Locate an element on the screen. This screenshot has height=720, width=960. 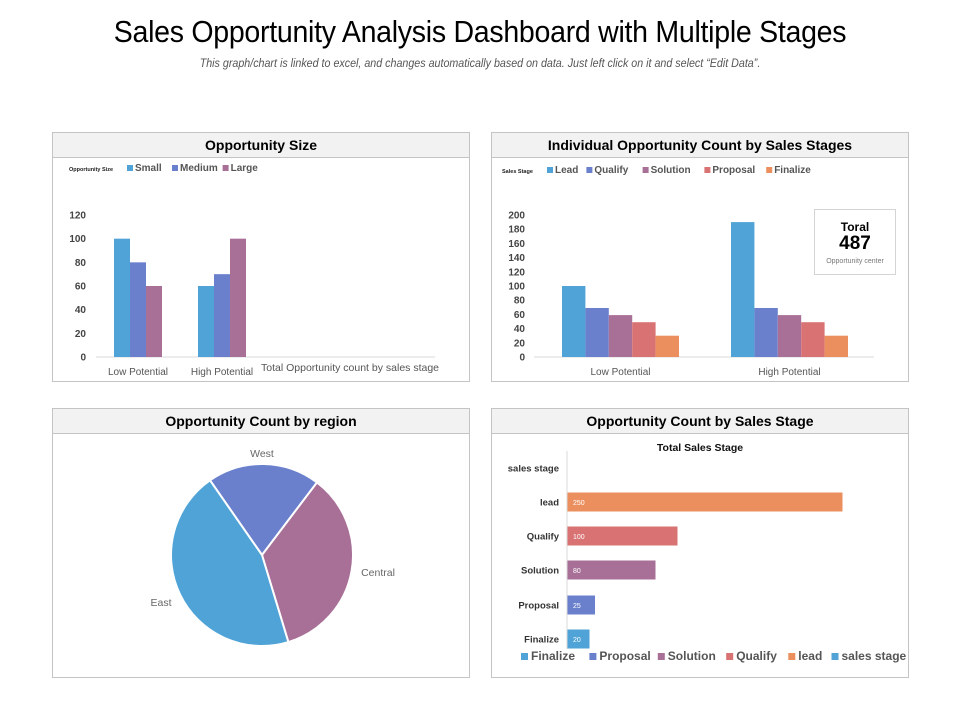
bar-medium-low-potential is located at coordinates (138, 309).